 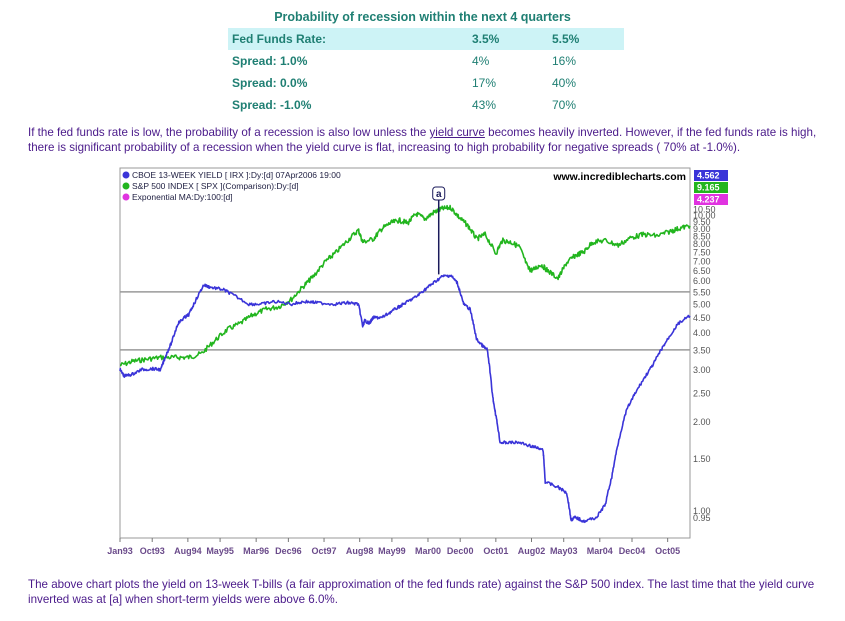 What do you see at coordinates (702, 350) in the screenshot?
I see `y-tick-label: 3.50` at bounding box center [702, 350].